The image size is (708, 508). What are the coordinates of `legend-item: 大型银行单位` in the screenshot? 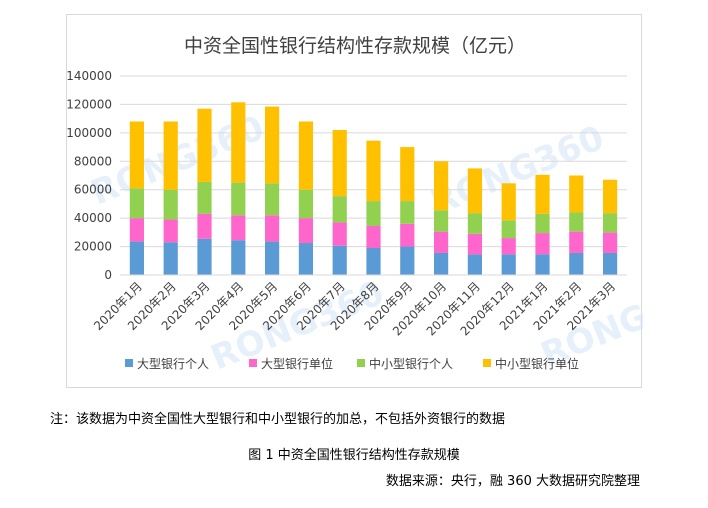 It's located at (291, 363).